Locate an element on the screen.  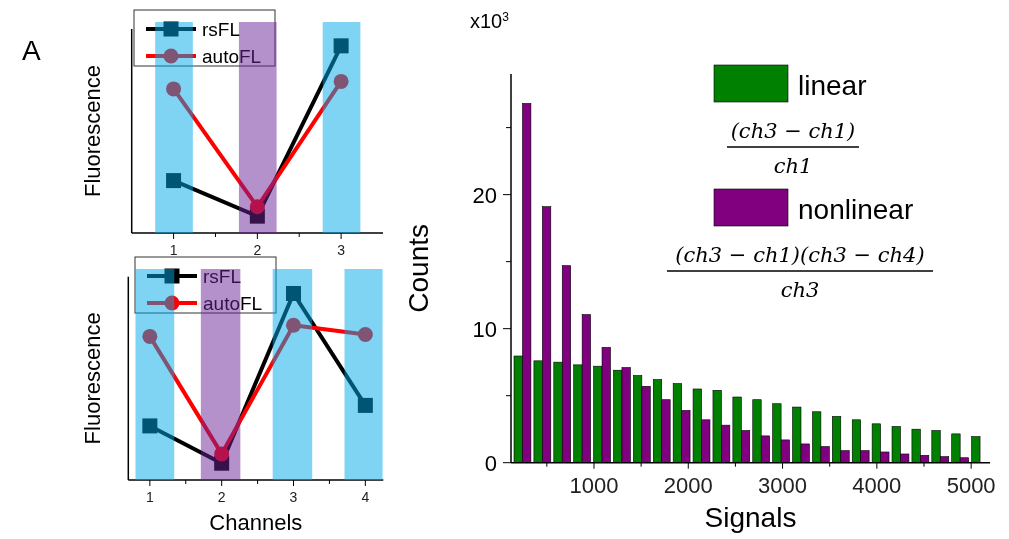
x-tick-label: 5000 is located at coordinates (971, 485).